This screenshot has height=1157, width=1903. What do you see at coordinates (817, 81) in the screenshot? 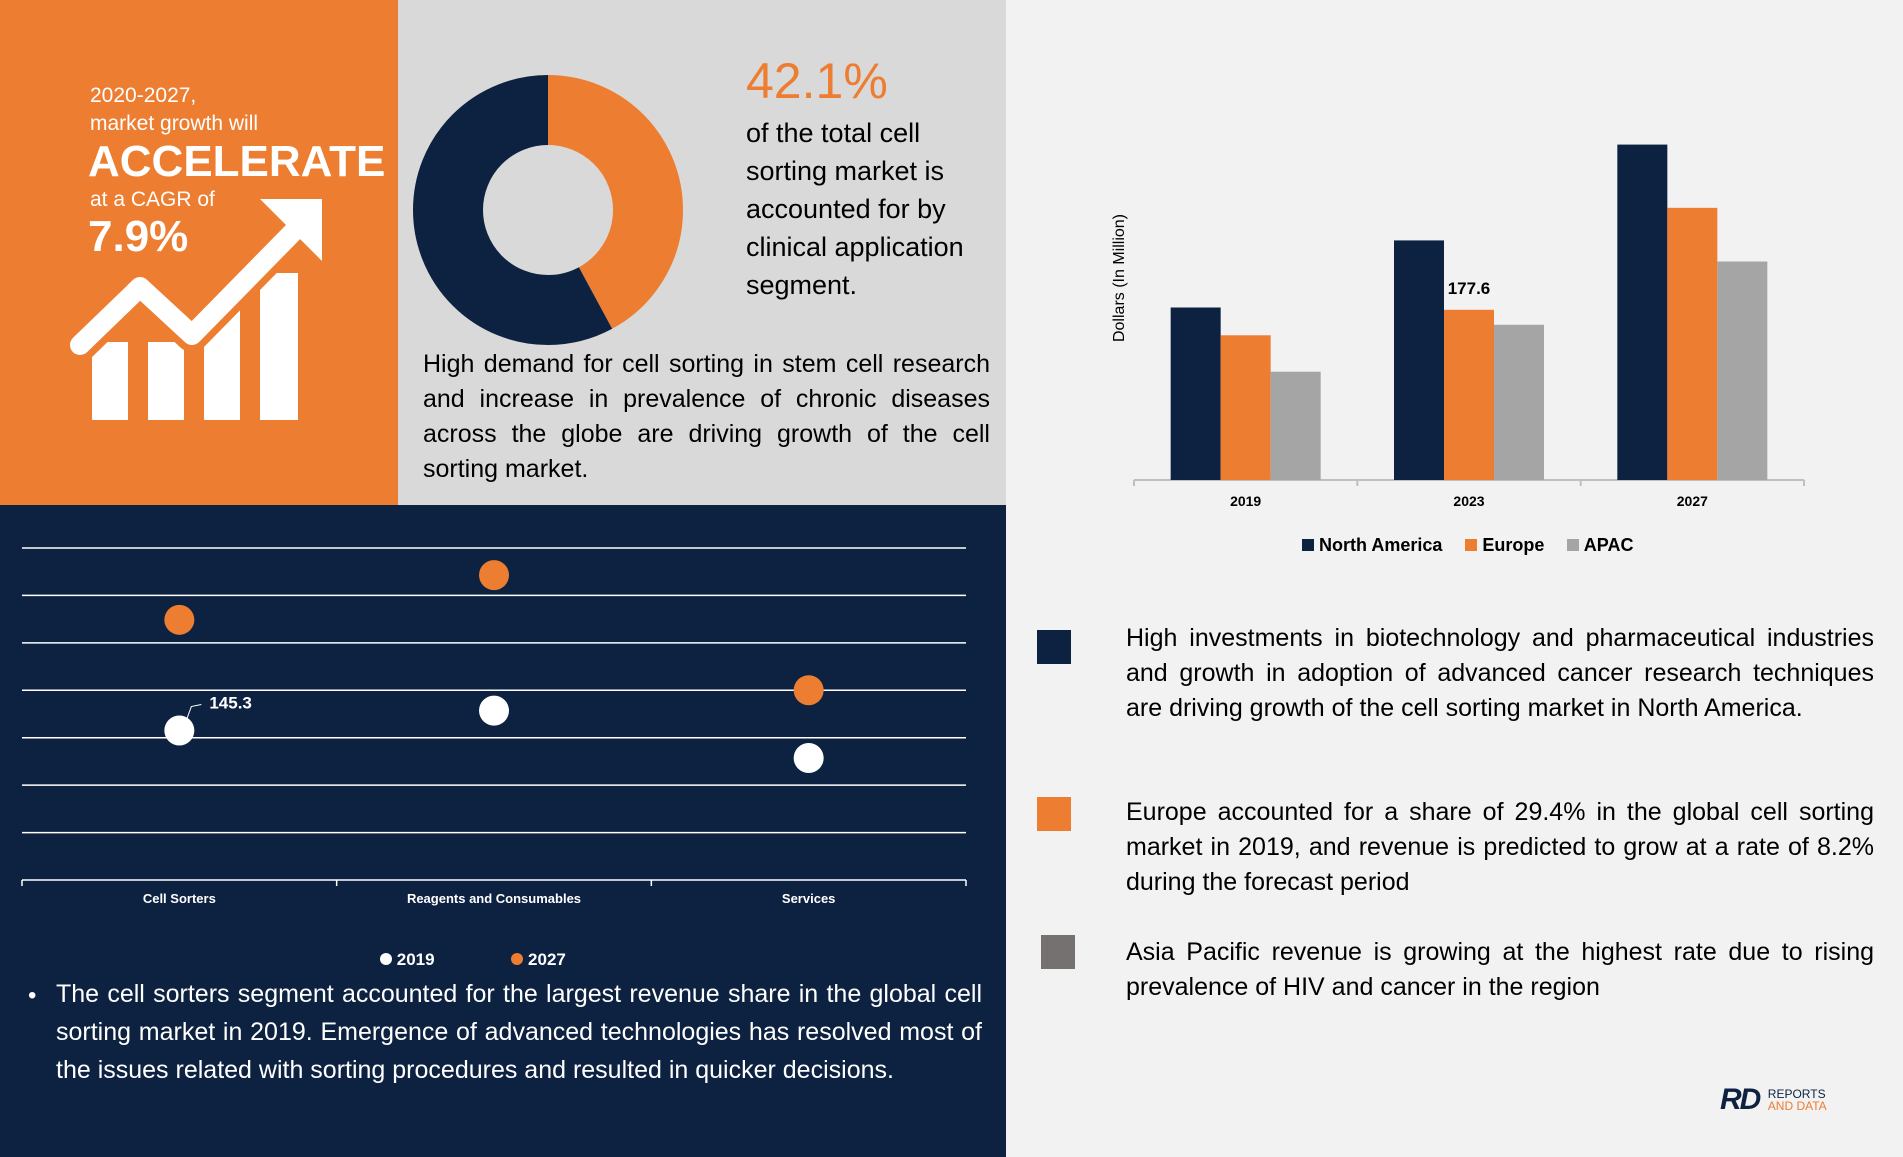
I see `donut-percent: 42.1%` at bounding box center [817, 81].